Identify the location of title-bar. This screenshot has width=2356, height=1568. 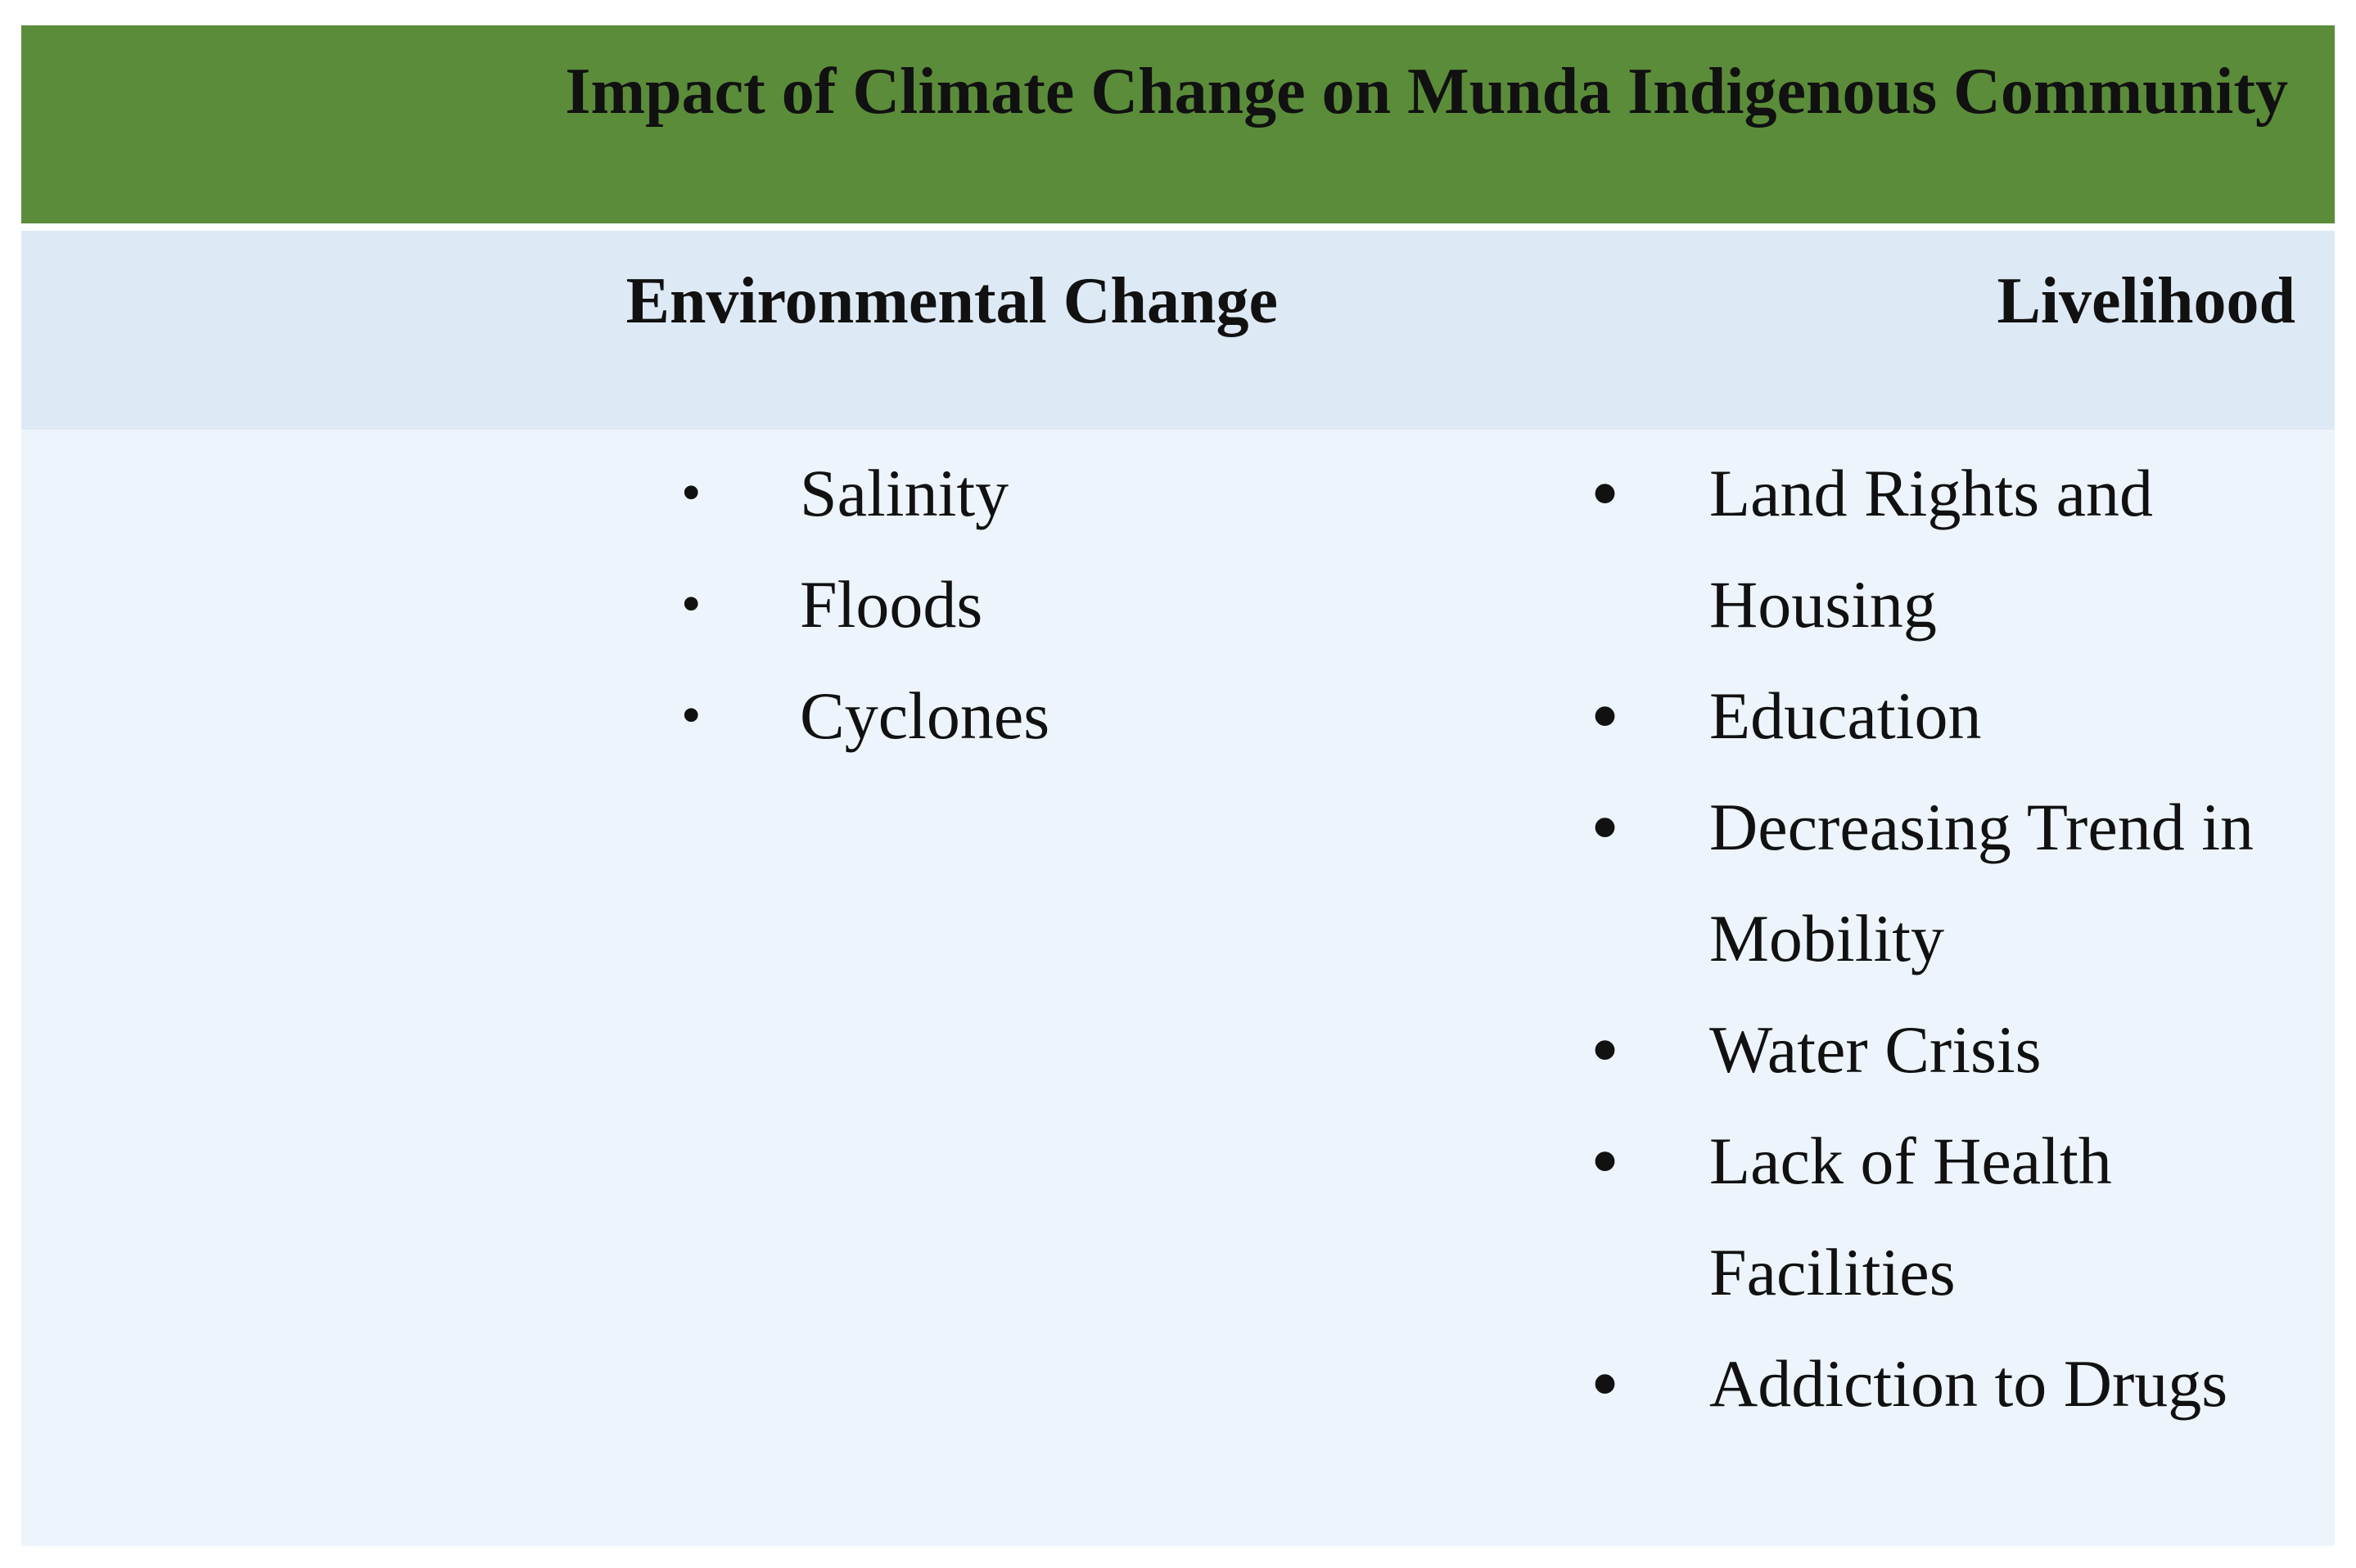
(1178, 124).